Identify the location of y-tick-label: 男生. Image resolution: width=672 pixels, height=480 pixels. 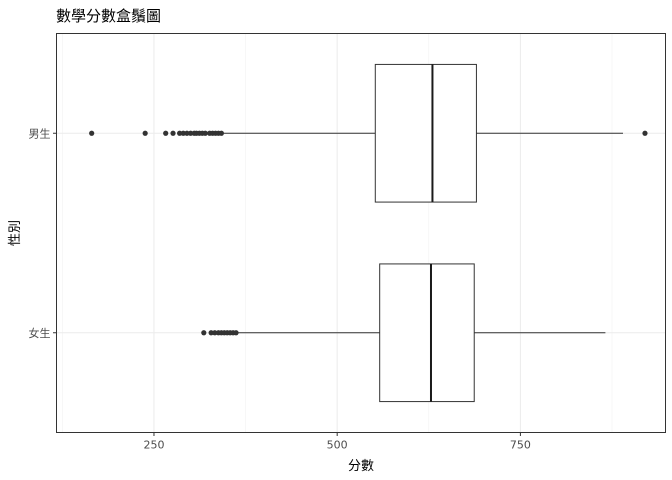
(40, 133).